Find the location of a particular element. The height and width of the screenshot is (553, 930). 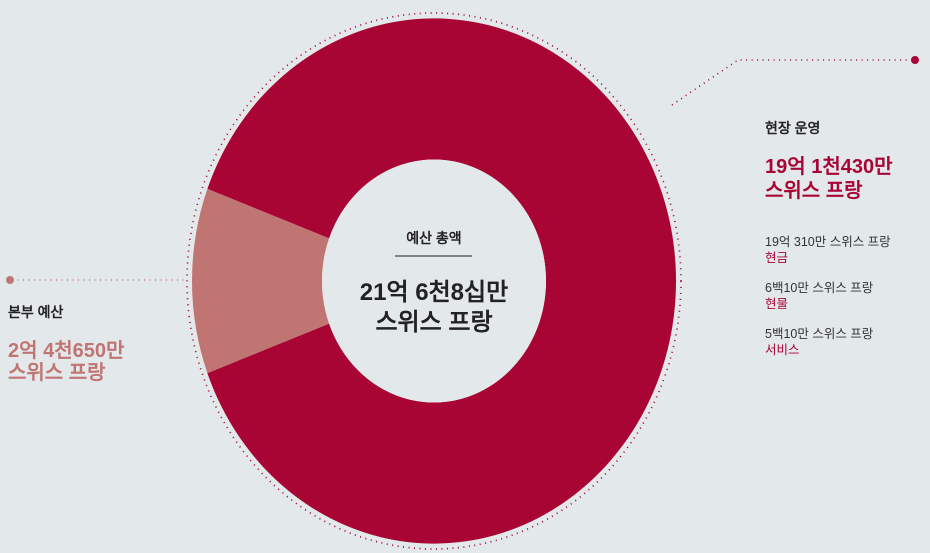

total-line: 스위스 프랑 is located at coordinates (434, 322).